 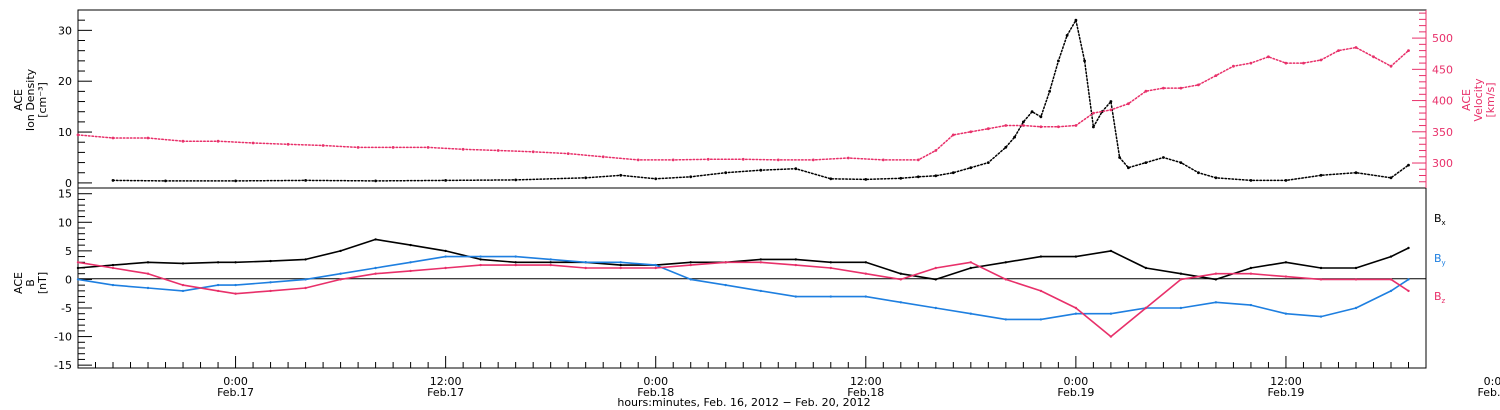 I want to click on legend: Bx By Bz, so click(x=1440, y=258).